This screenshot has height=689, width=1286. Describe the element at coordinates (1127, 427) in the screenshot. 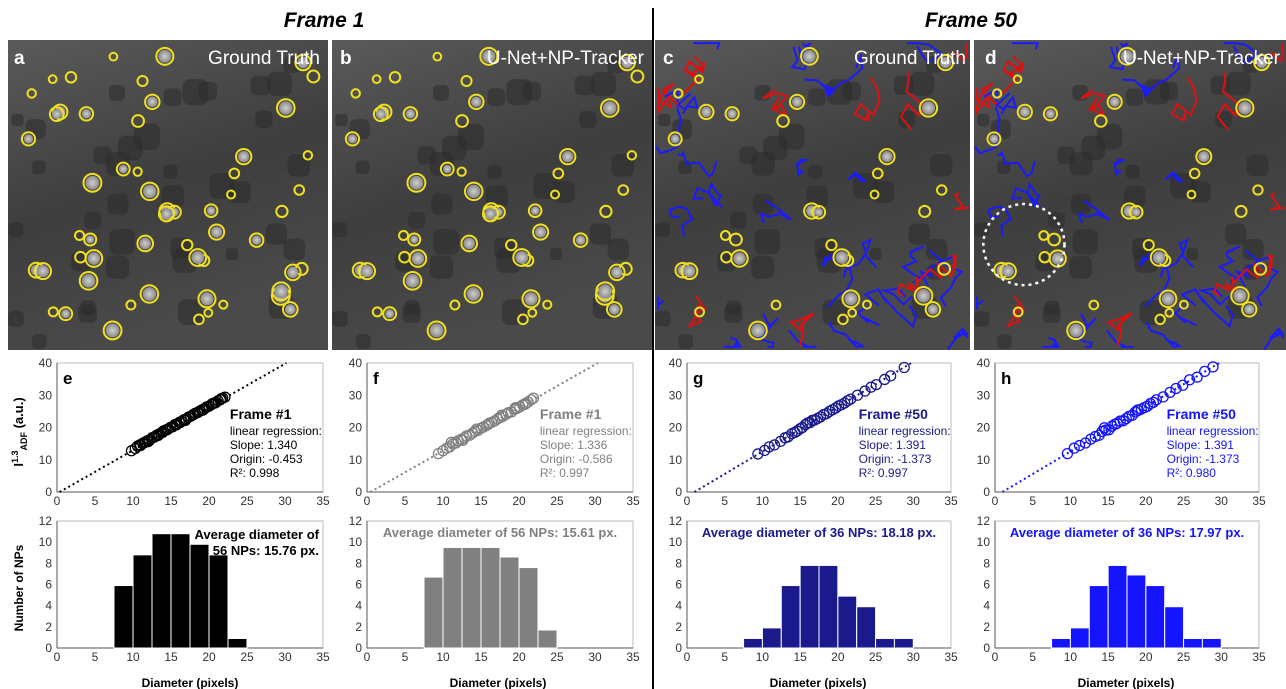

I see `plot-area` at that location.